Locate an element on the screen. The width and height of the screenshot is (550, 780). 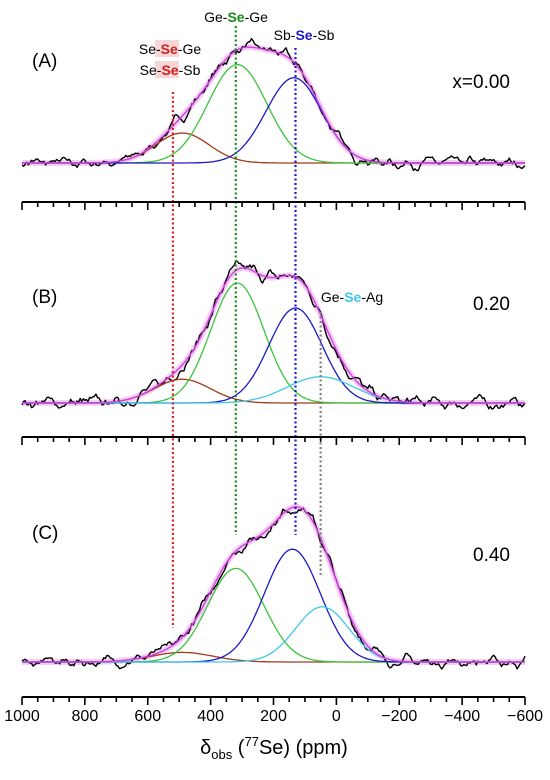
component-ge-se-ge-panel-a is located at coordinates (273, 113).